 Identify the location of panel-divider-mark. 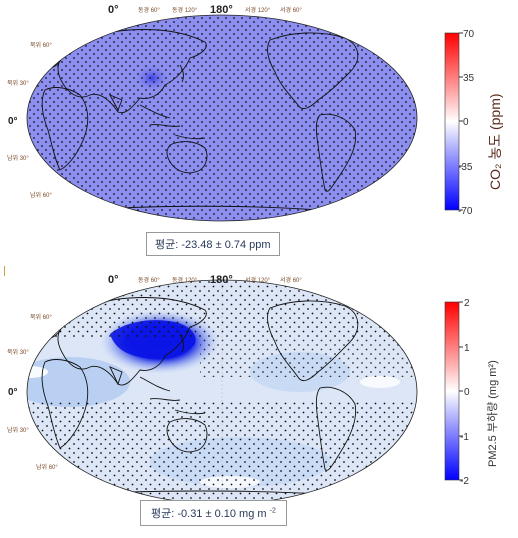
(4, 271).